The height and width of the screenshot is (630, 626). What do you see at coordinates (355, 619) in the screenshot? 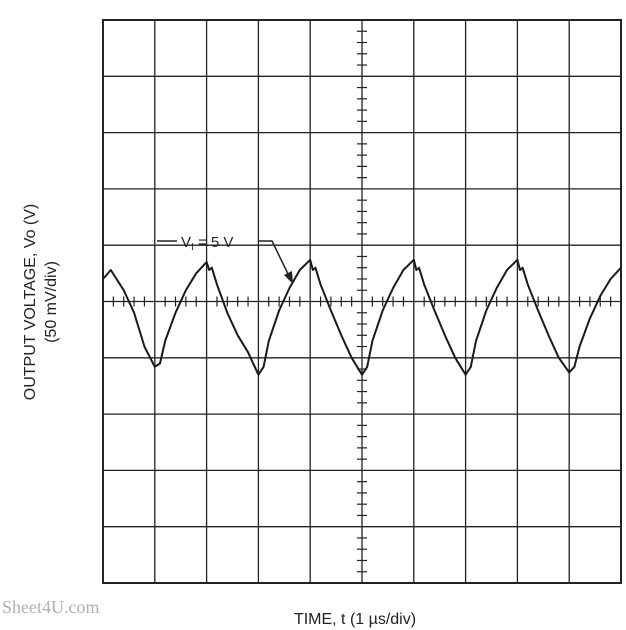
I see `x-axis-label: TIME, t (1 µs/div)` at bounding box center [355, 619].